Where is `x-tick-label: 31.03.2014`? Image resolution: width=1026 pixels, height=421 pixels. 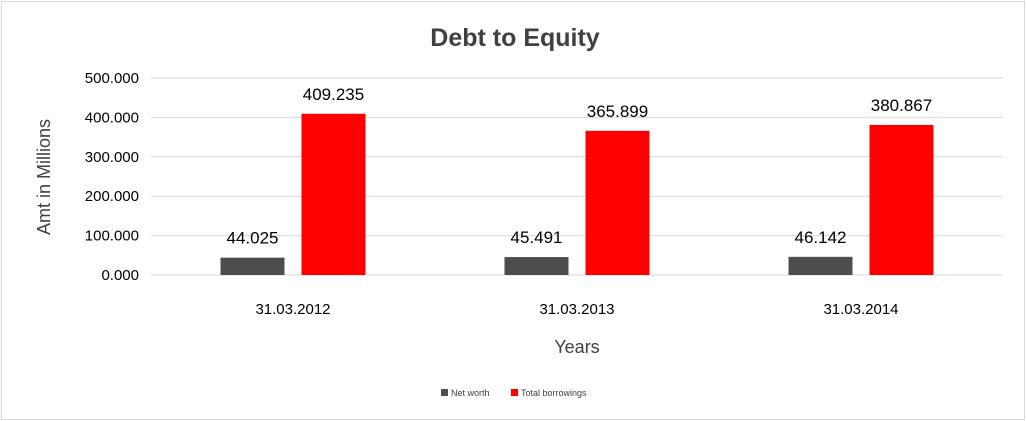 x-tick-label: 31.03.2014 is located at coordinates (860, 309).